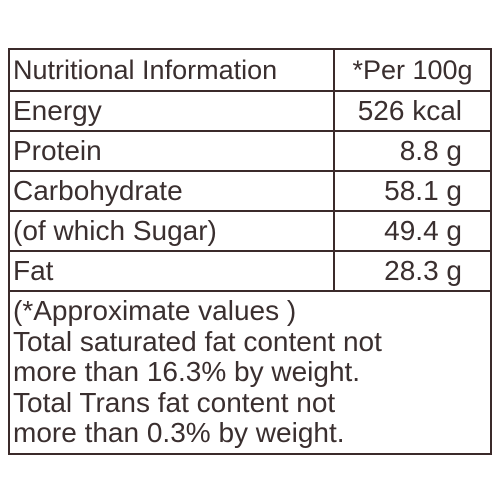 This screenshot has width=500, height=500. Describe the element at coordinates (423, 230) in the screenshot. I see `cell-value: 49.4 g` at that location.